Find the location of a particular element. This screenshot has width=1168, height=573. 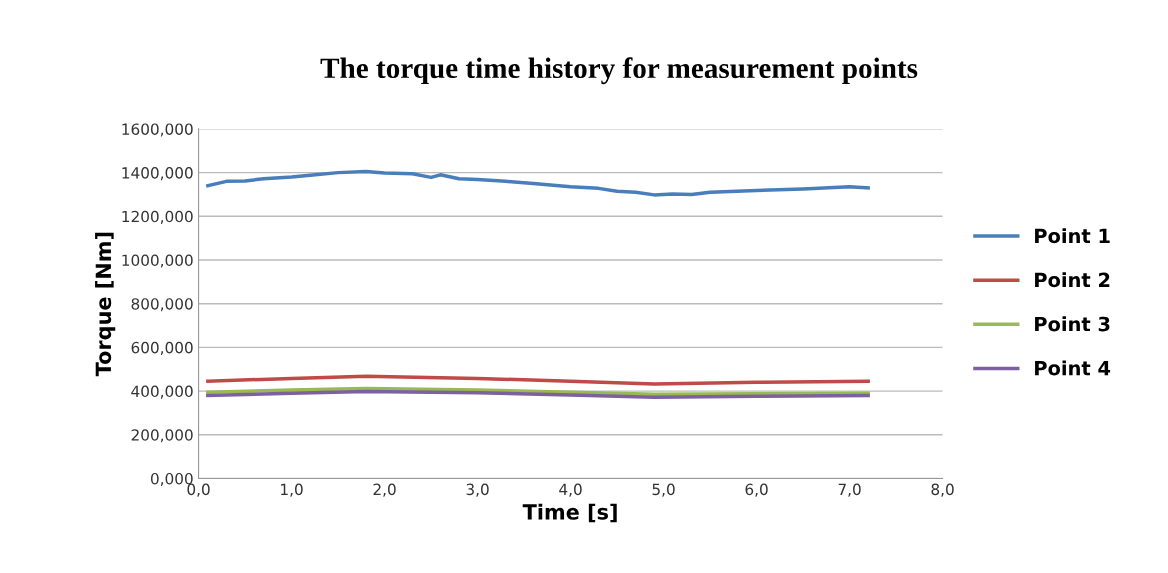

x-tick-label: 7,0 is located at coordinates (849, 490).